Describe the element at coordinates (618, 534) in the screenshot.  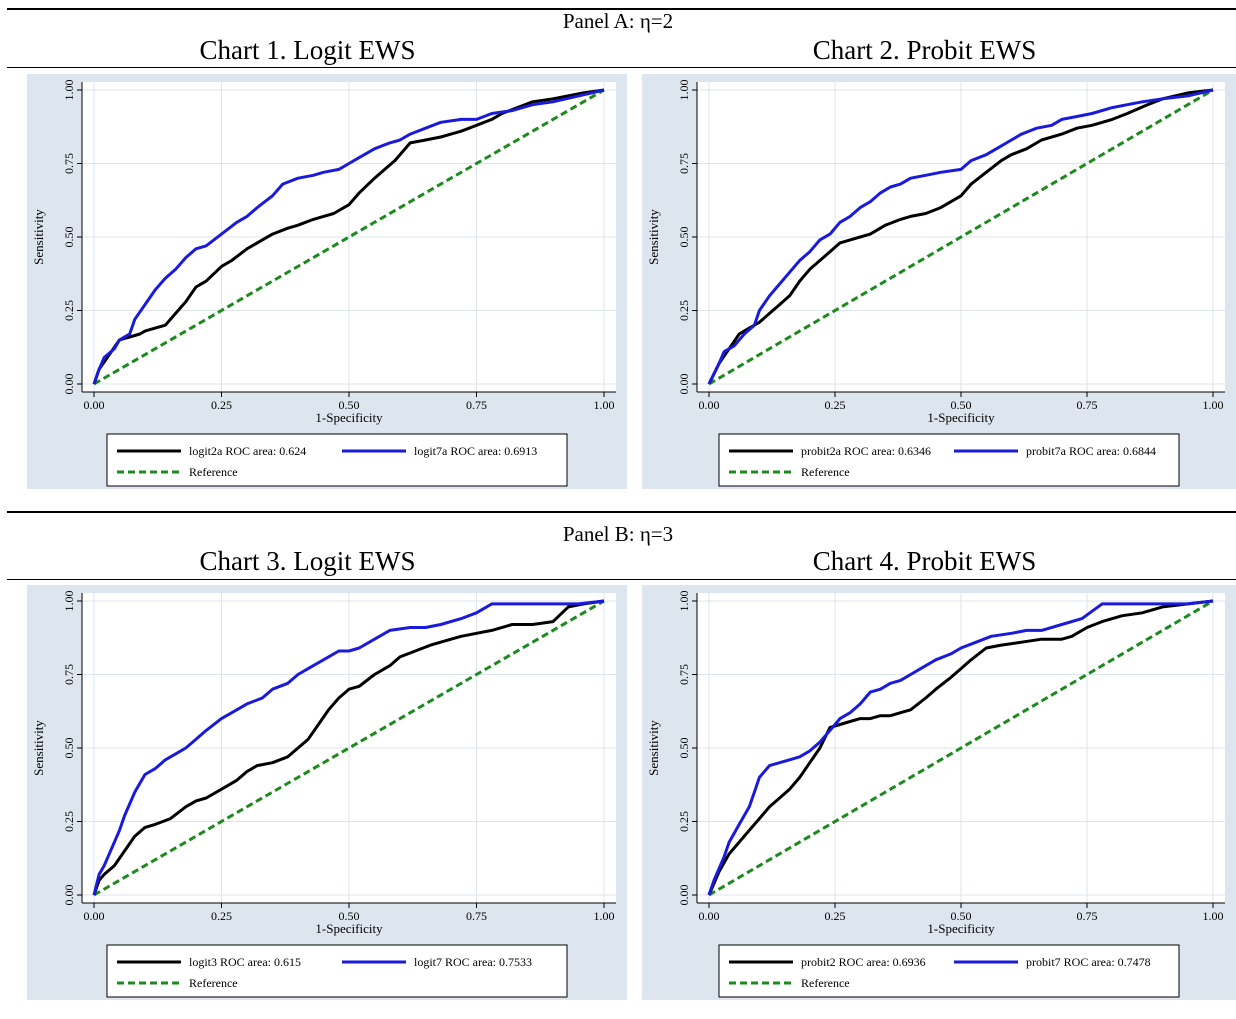
I see `panel-b-title: Panel B: η=3` at that location.